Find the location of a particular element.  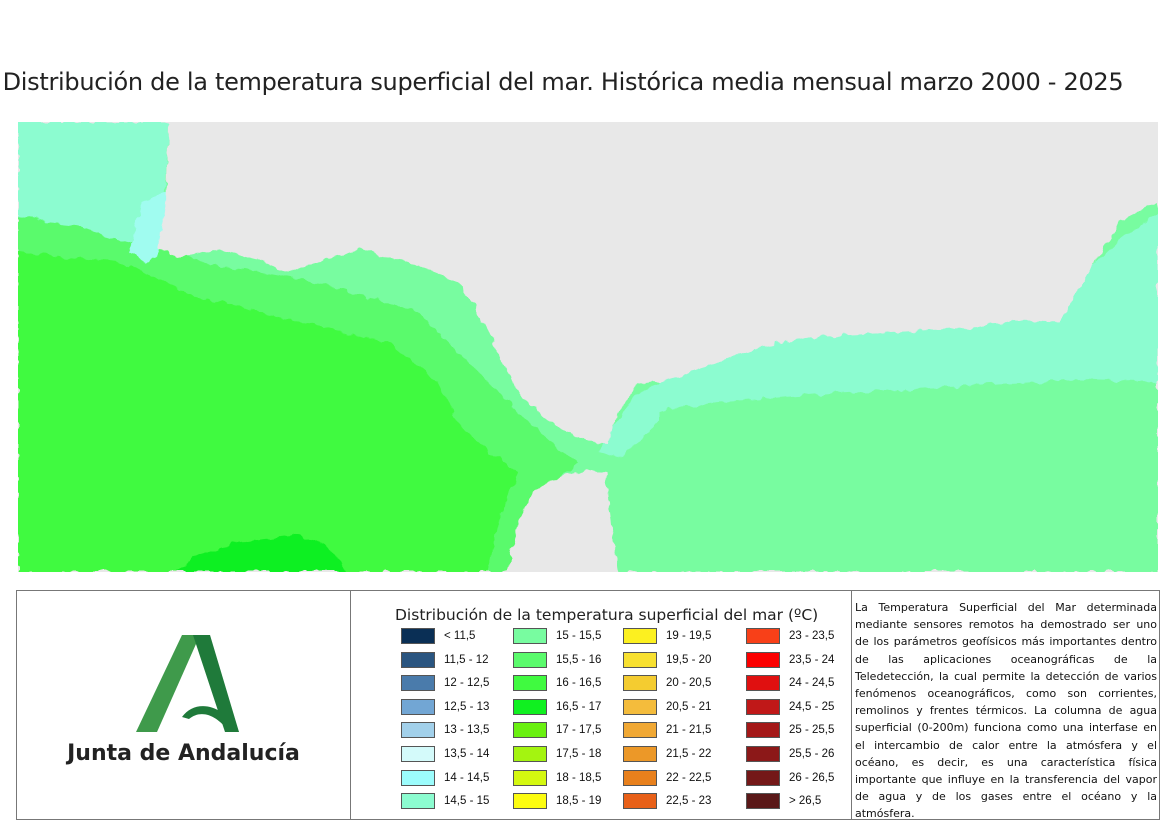

legend-label: 16 - 16,5 is located at coordinates (579, 683).